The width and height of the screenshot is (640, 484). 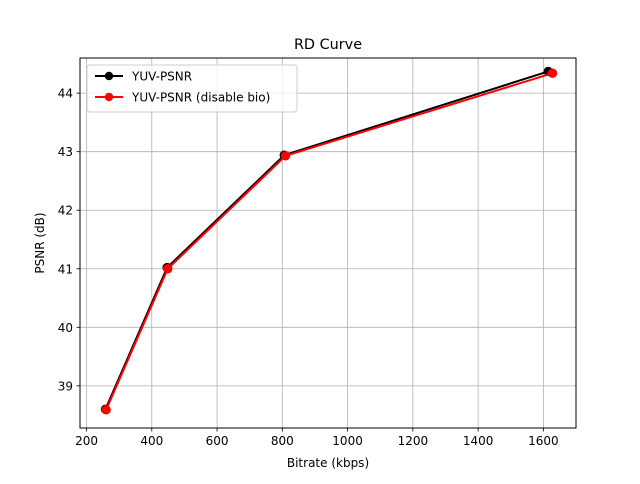 I want to click on legend-label: YUV-PSNR (disable bio), so click(x=200, y=98).